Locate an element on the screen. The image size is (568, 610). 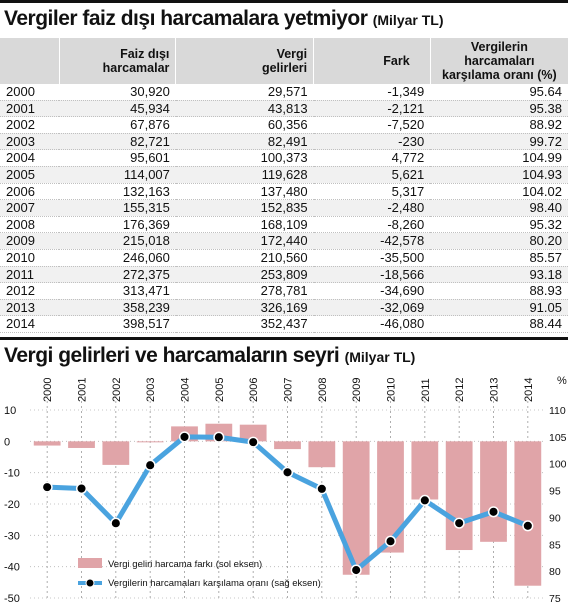
table-row: 2000 30,920 29,571 -1,349 95.64 is located at coordinates (284, 92).